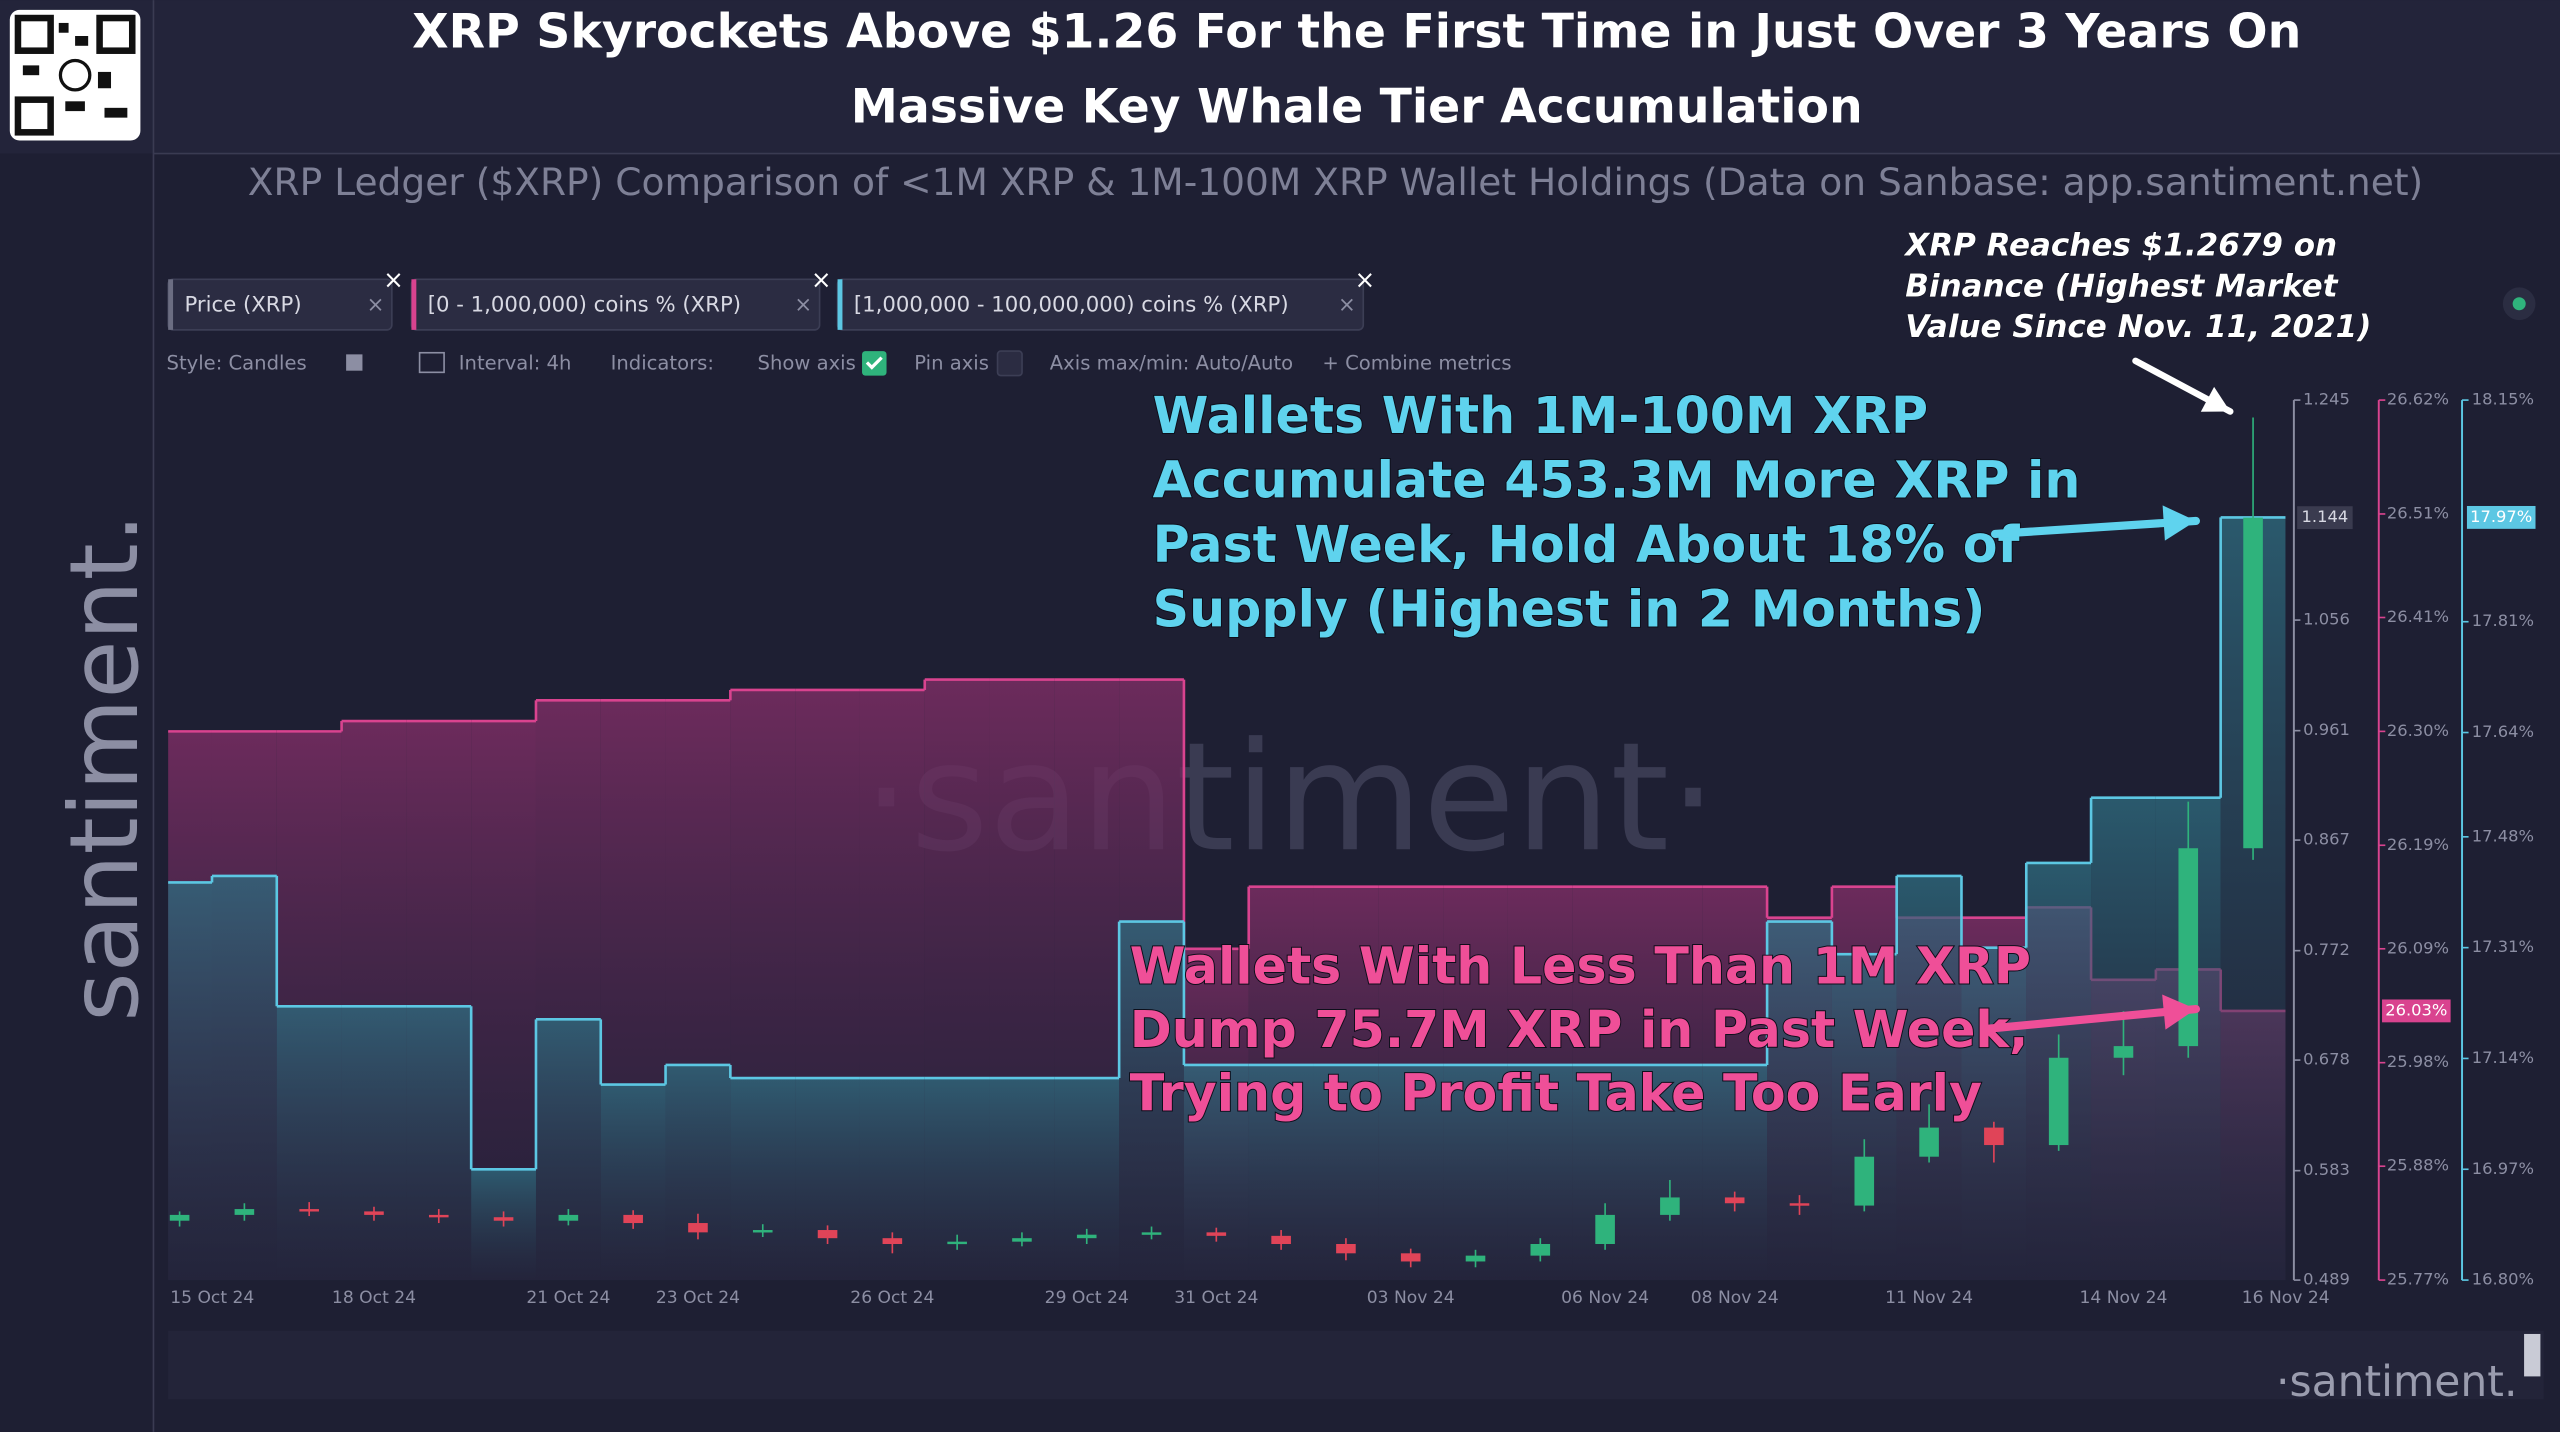 The image size is (2560, 1432). Describe the element at coordinates (2503, 835) in the screenshot. I see `y-tick-label: 17.48%` at that location.